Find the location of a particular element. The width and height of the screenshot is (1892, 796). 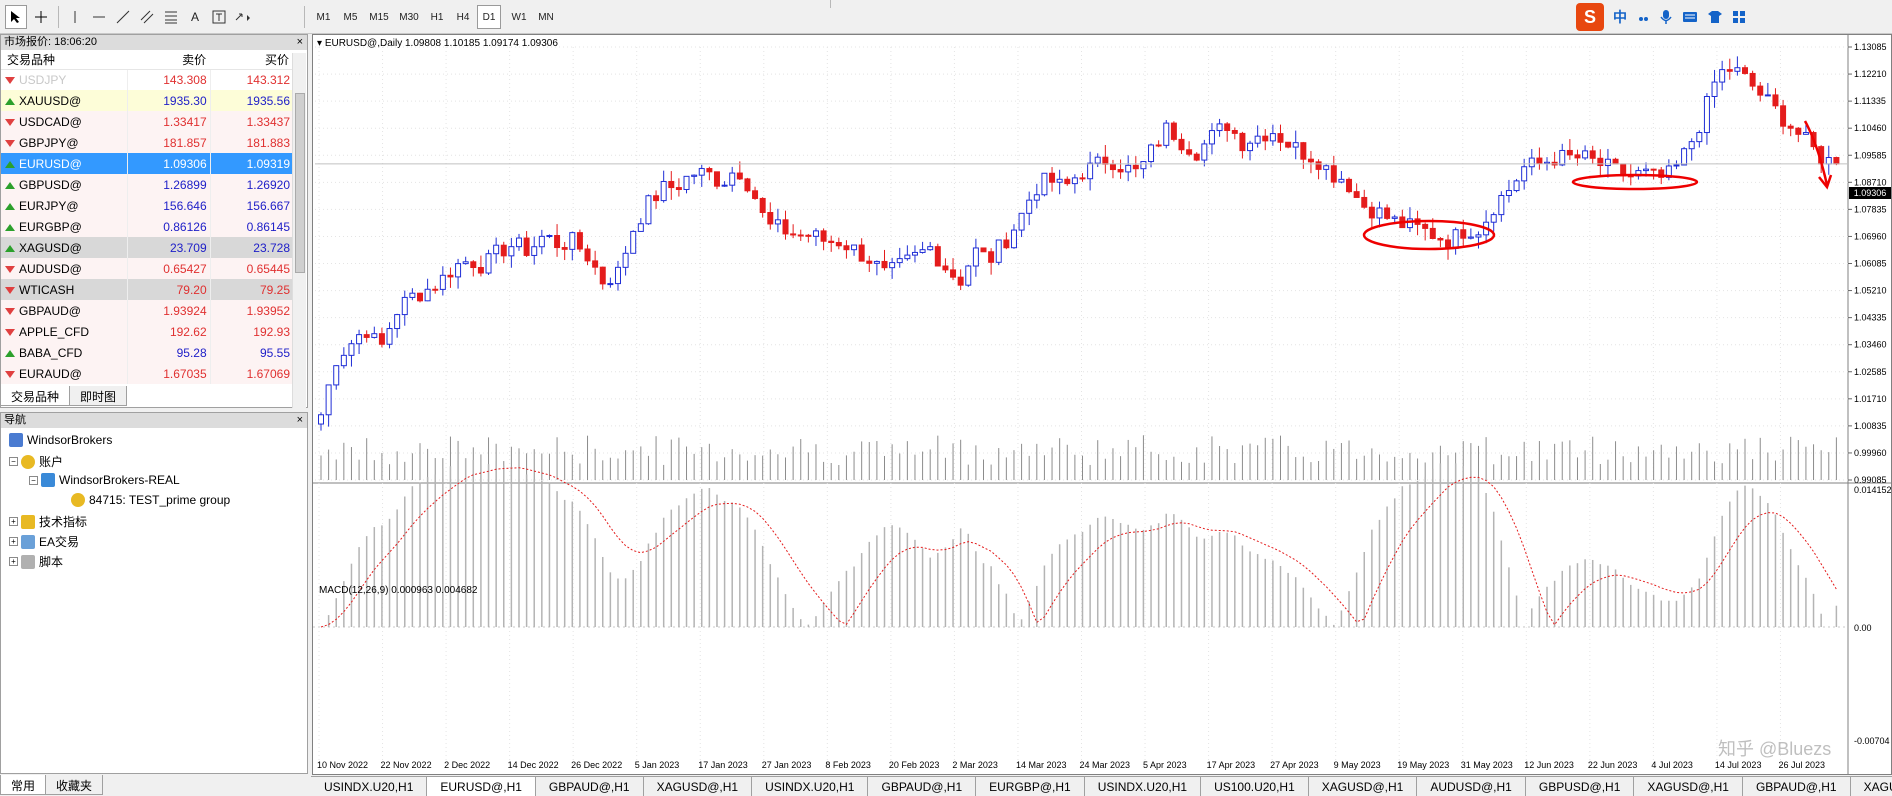

table-row: WTICASH 79.20 79.25 is located at coordinates (147, 289).